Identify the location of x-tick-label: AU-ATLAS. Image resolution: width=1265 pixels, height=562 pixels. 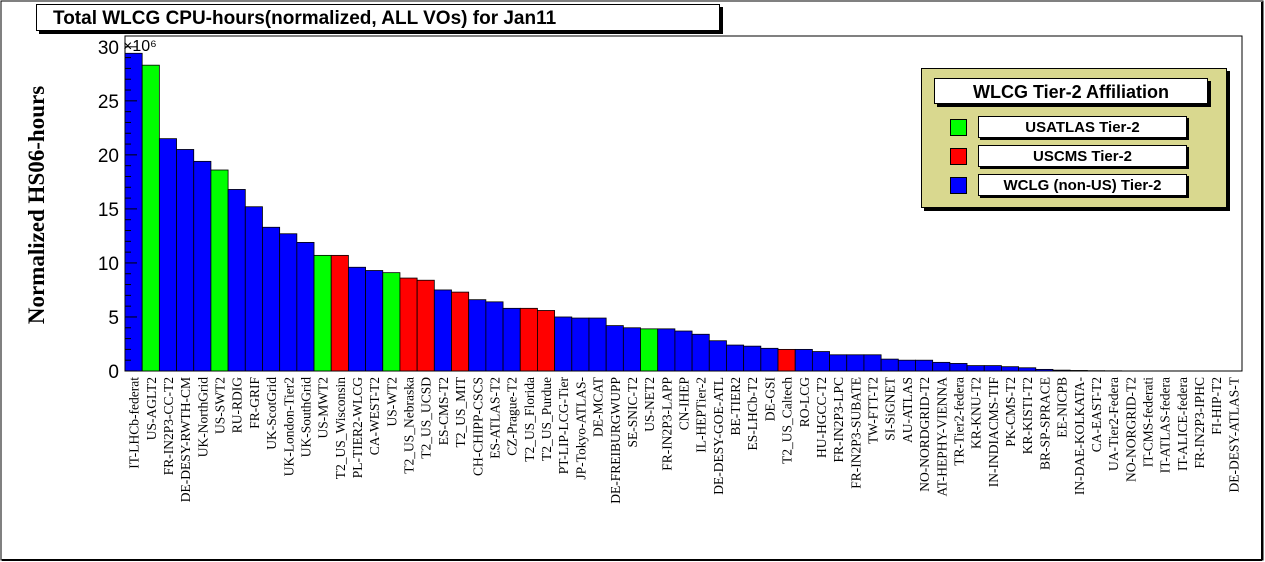
(907, 410).